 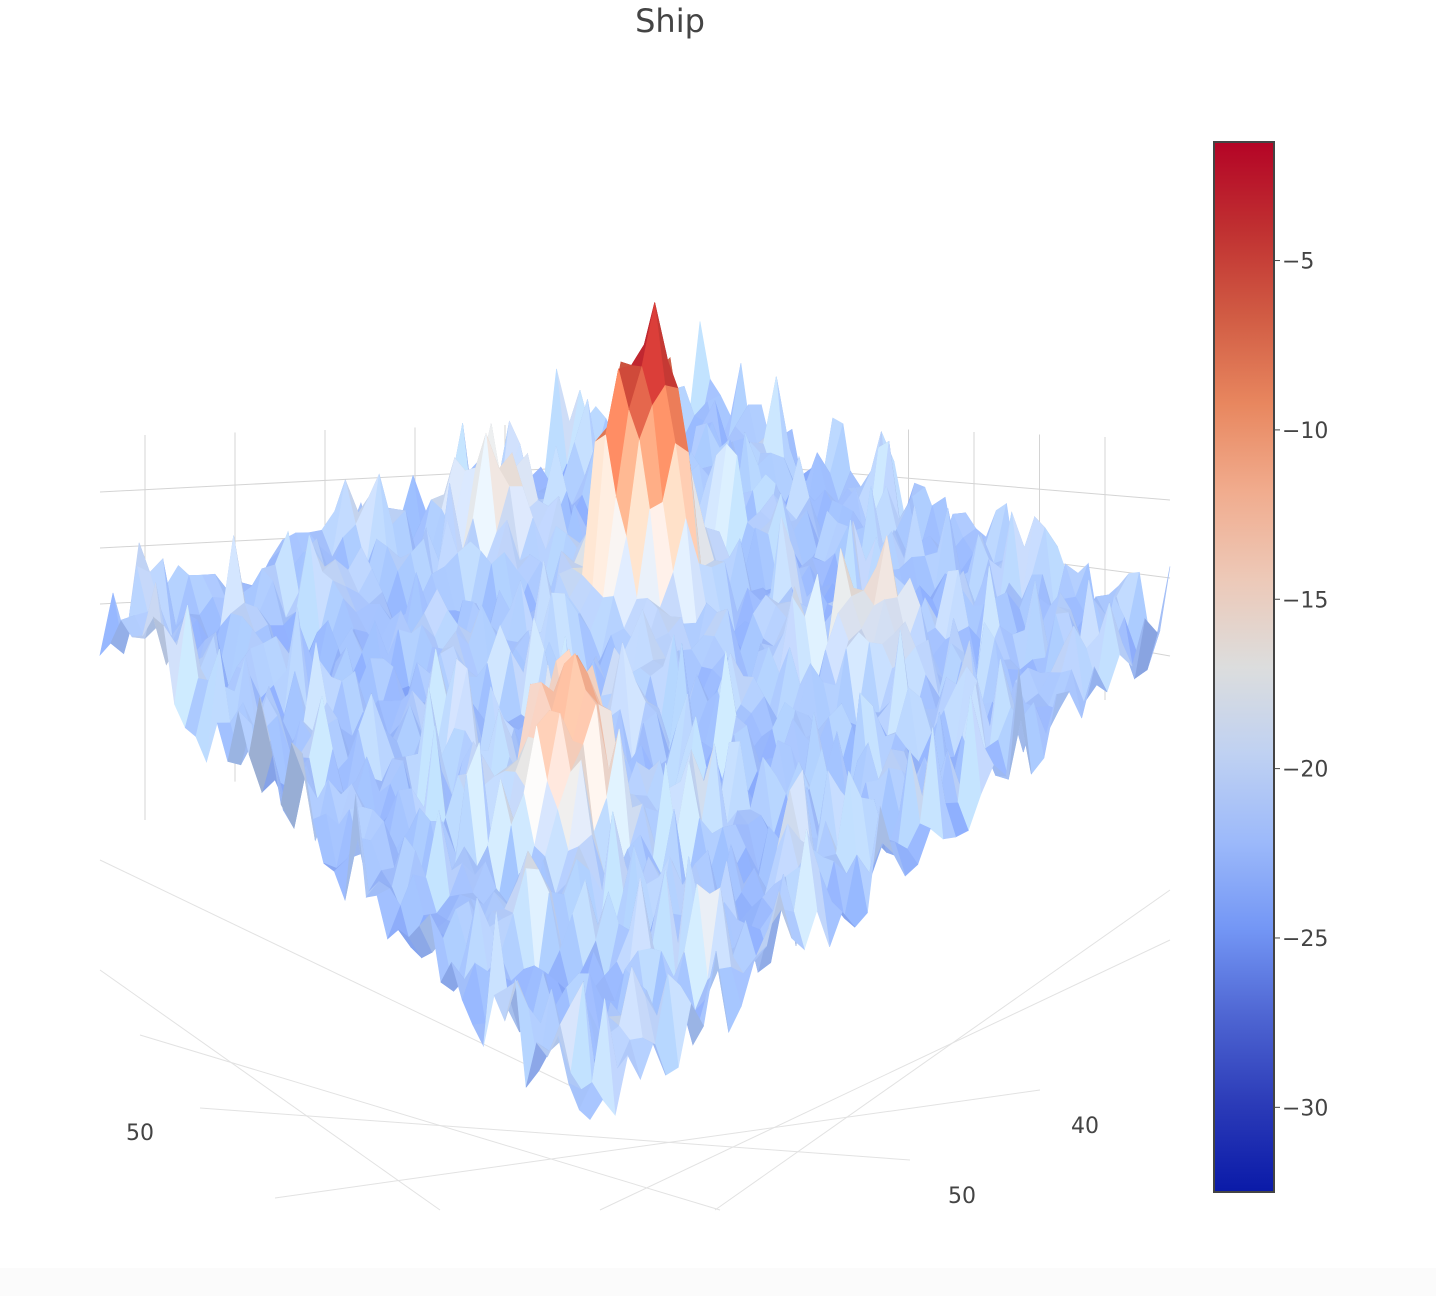 What do you see at coordinates (1305, 770) in the screenshot?
I see `colorbar-tick-label: −20` at bounding box center [1305, 770].